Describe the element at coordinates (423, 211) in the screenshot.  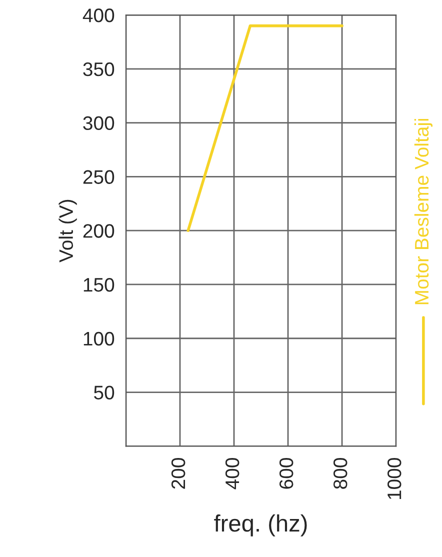
I see `text: Motor Besleme Voltaji` at that location.